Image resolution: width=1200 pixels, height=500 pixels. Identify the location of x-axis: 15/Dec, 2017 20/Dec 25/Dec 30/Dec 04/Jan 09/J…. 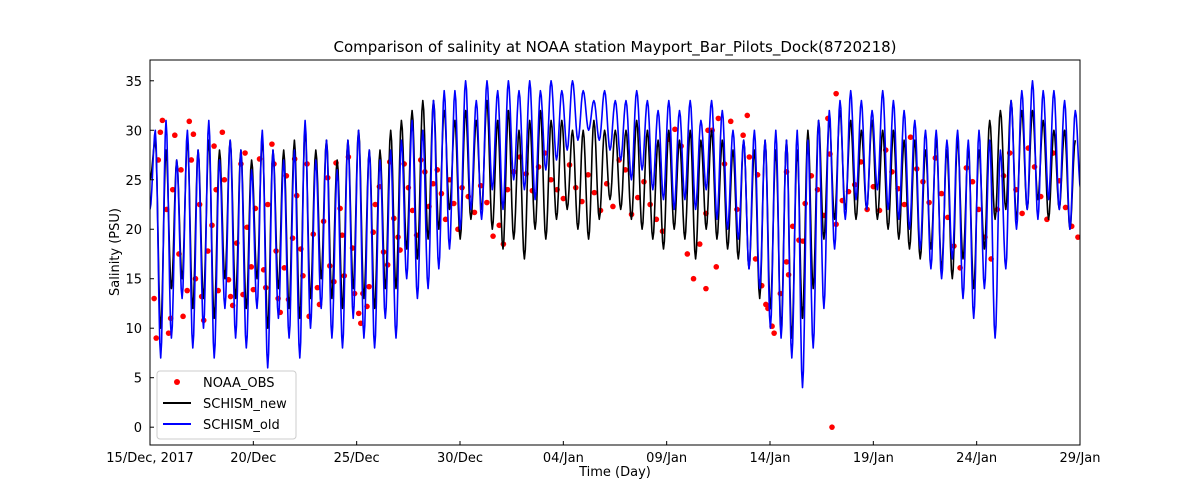
(603, 453).